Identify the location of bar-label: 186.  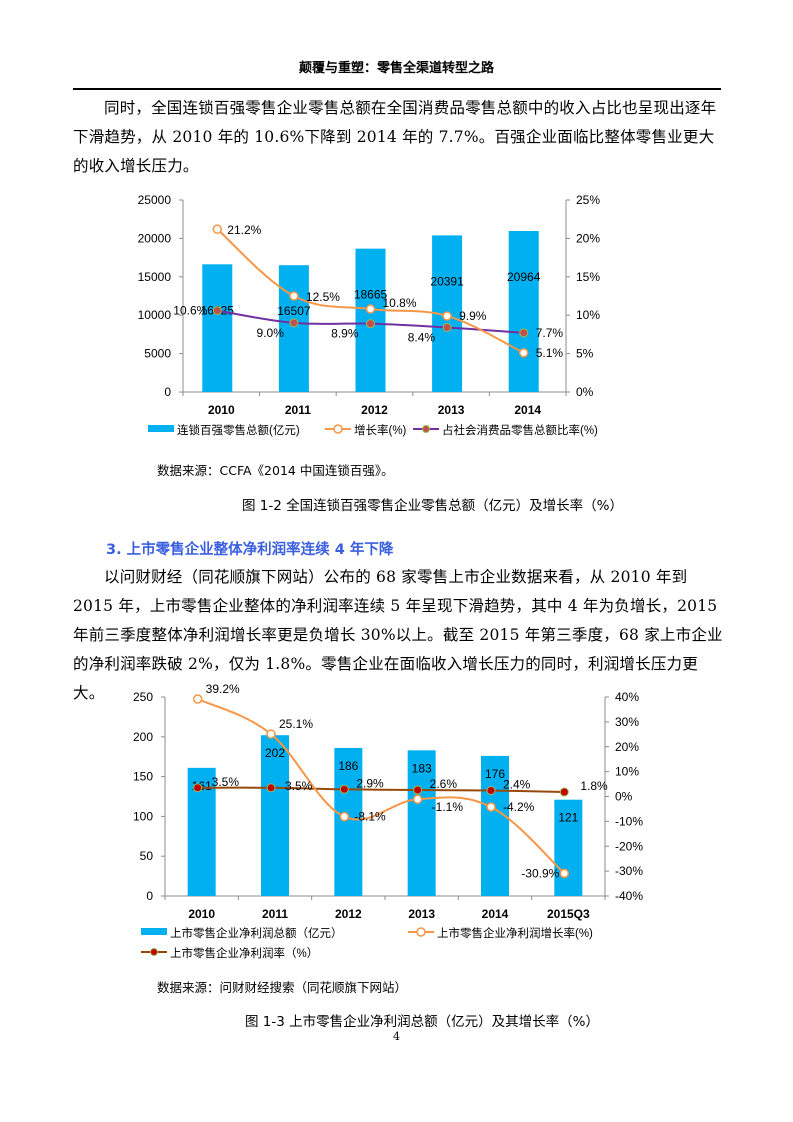
(348, 766).